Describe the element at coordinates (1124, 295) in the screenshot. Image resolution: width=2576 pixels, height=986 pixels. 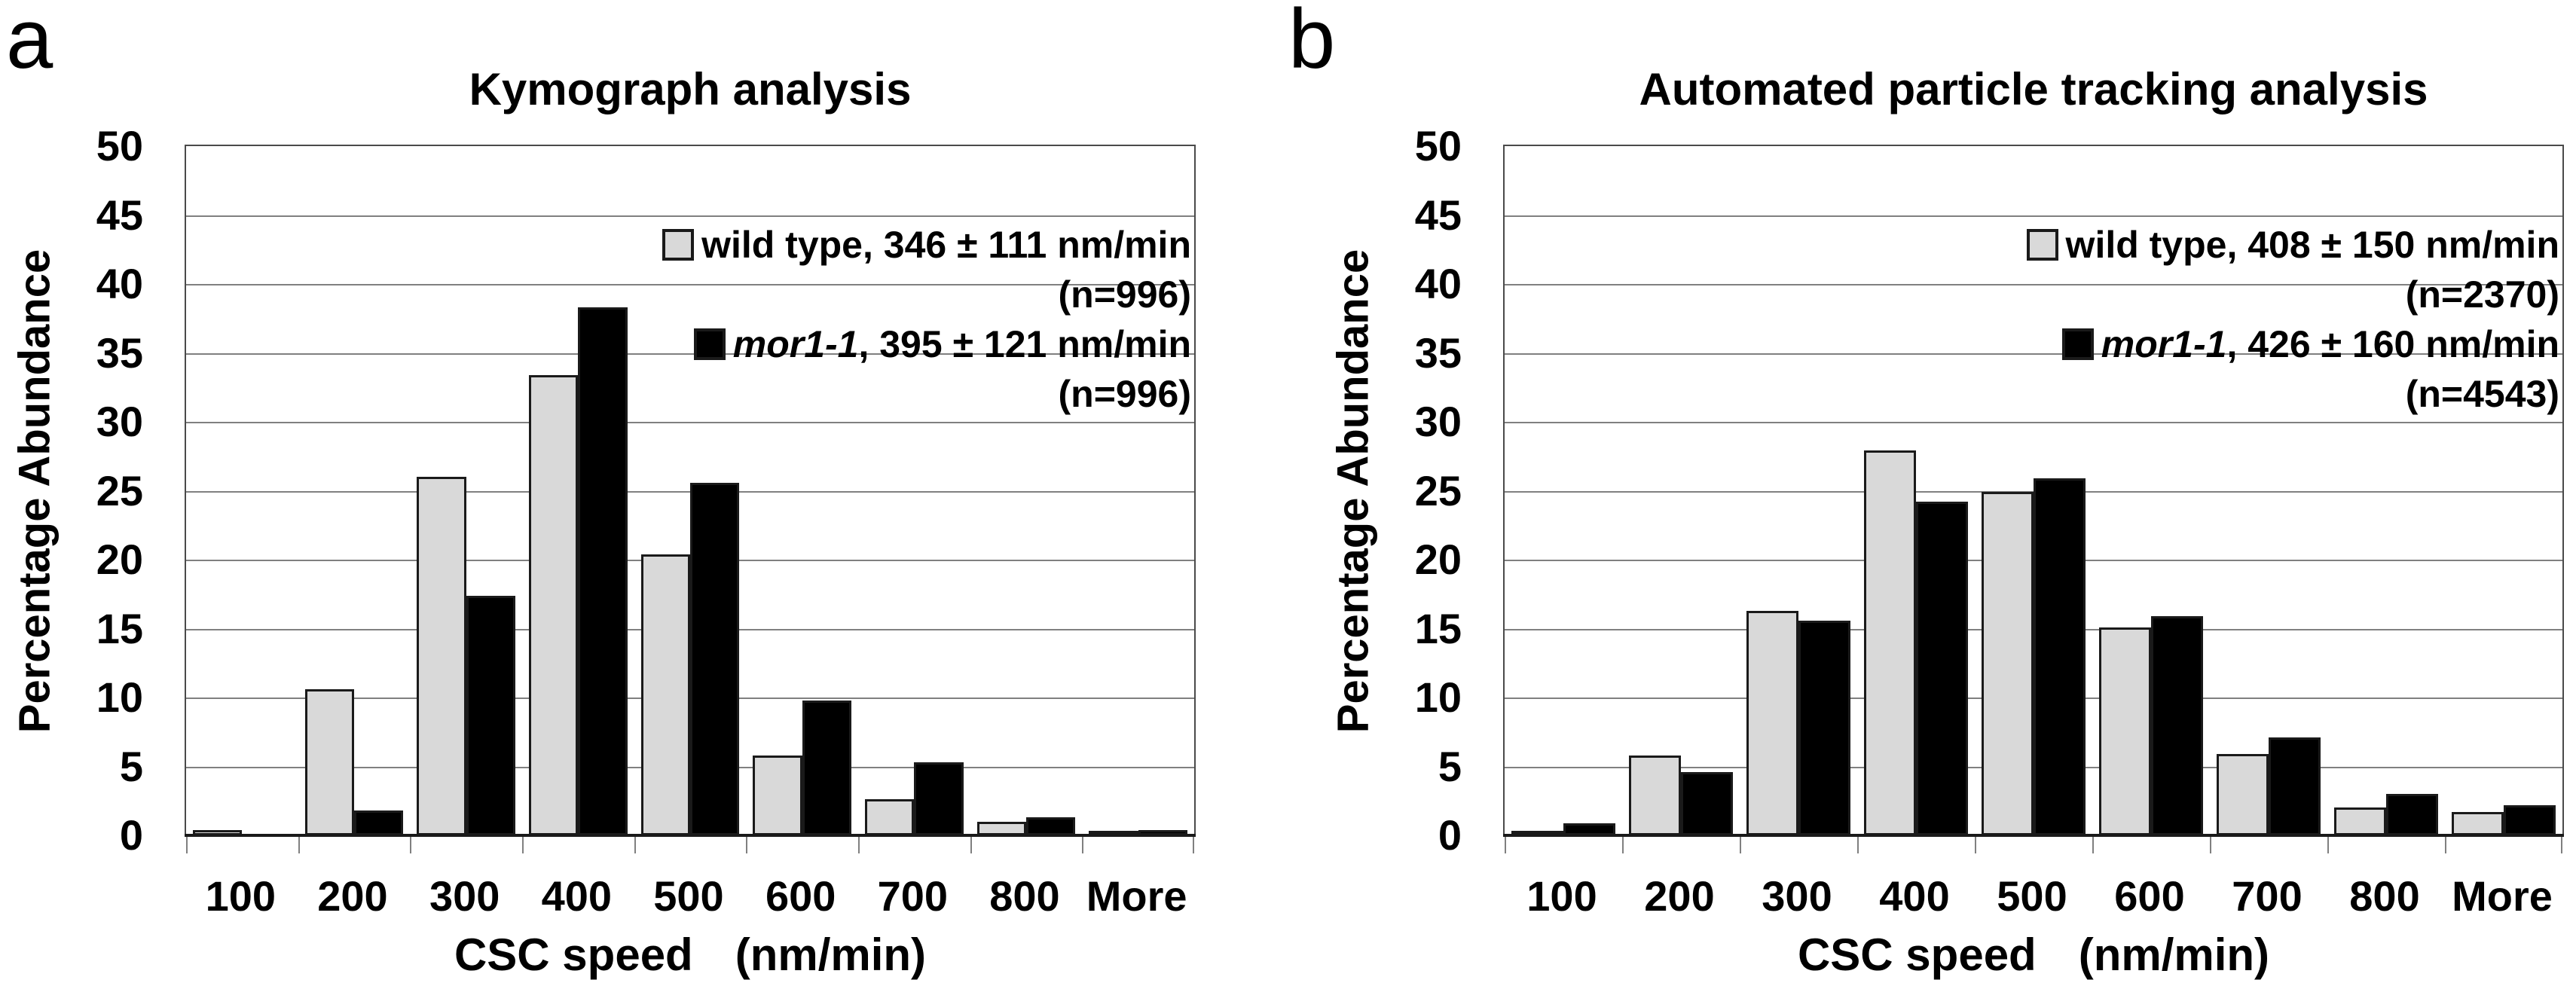
I see `legend-wild-type-n: (n=996)` at that location.